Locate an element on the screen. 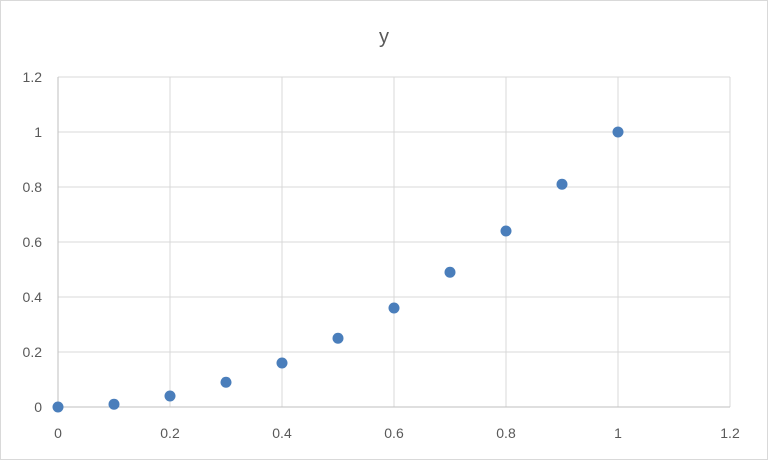 The height and width of the screenshot is (460, 768). y-axis-tick-labels: 0 0.2 0.4 0.6 0.8 1 1.2 is located at coordinates (33, 242).